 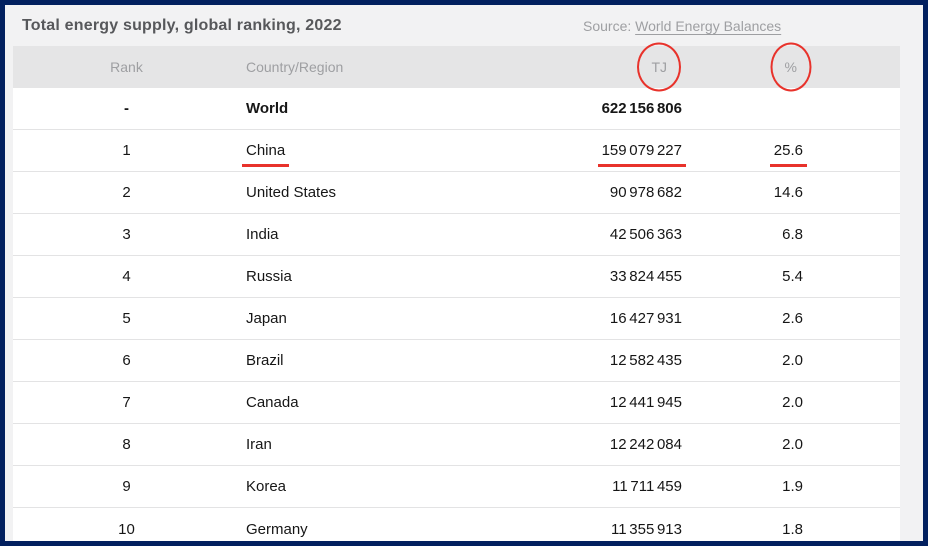 I want to click on cell-value: 33 824 455, so click(x=645, y=276).